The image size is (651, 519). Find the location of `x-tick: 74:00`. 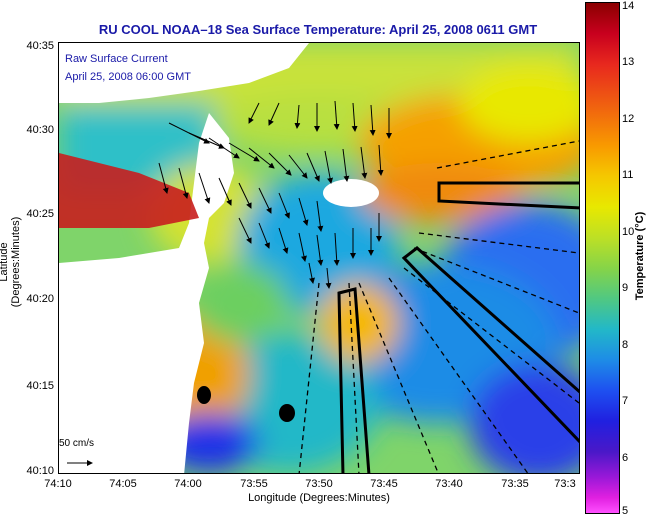

x-tick: 74:00 is located at coordinates (188, 484).